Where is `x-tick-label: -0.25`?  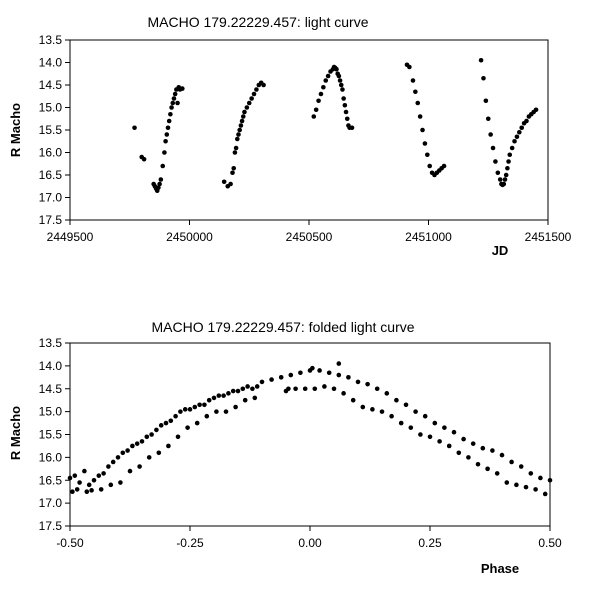
x-tick-label: -0.25 is located at coordinates (190, 543).